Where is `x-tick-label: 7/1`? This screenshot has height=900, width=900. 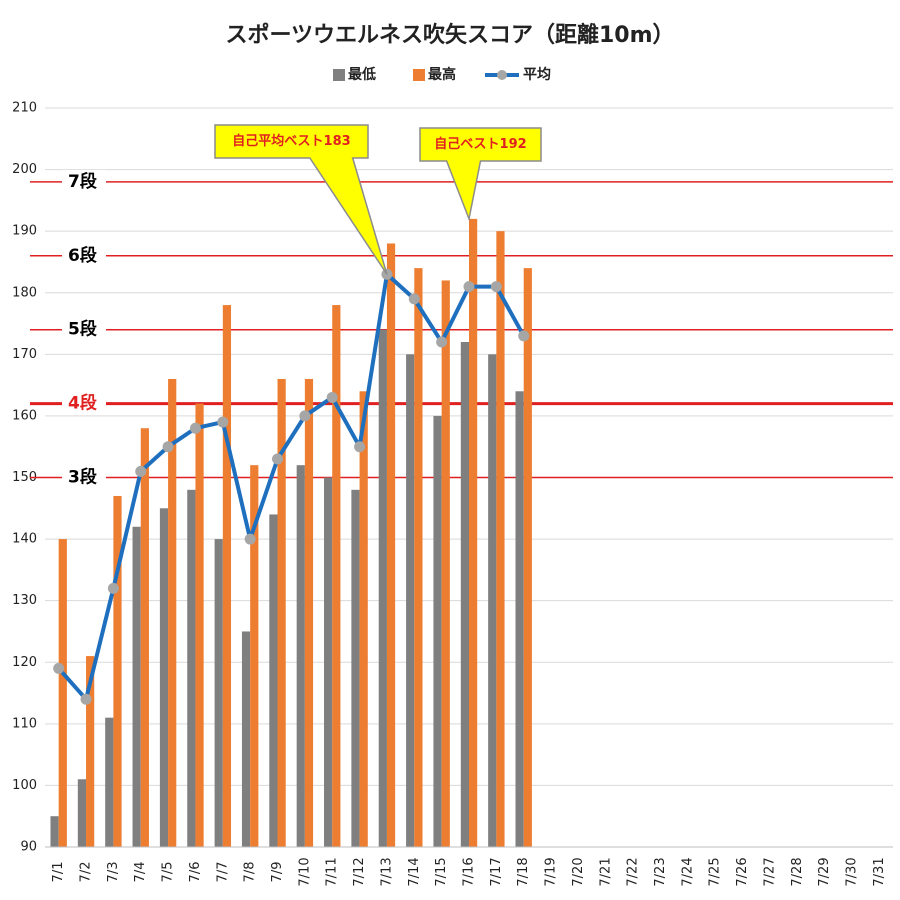
x-tick-label: 7/1 is located at coordinates (58, 872).